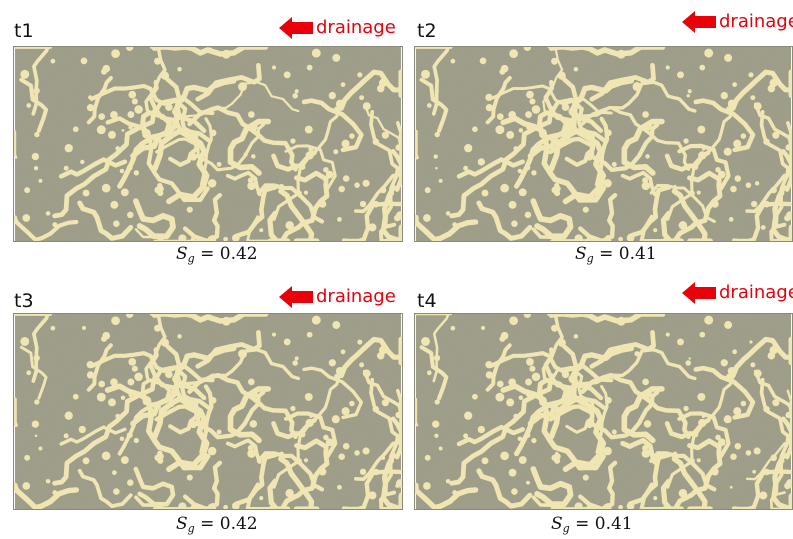  Describe the element at coordinates (427, 301) in the screenshot. I see `time-label: t4` at that location.